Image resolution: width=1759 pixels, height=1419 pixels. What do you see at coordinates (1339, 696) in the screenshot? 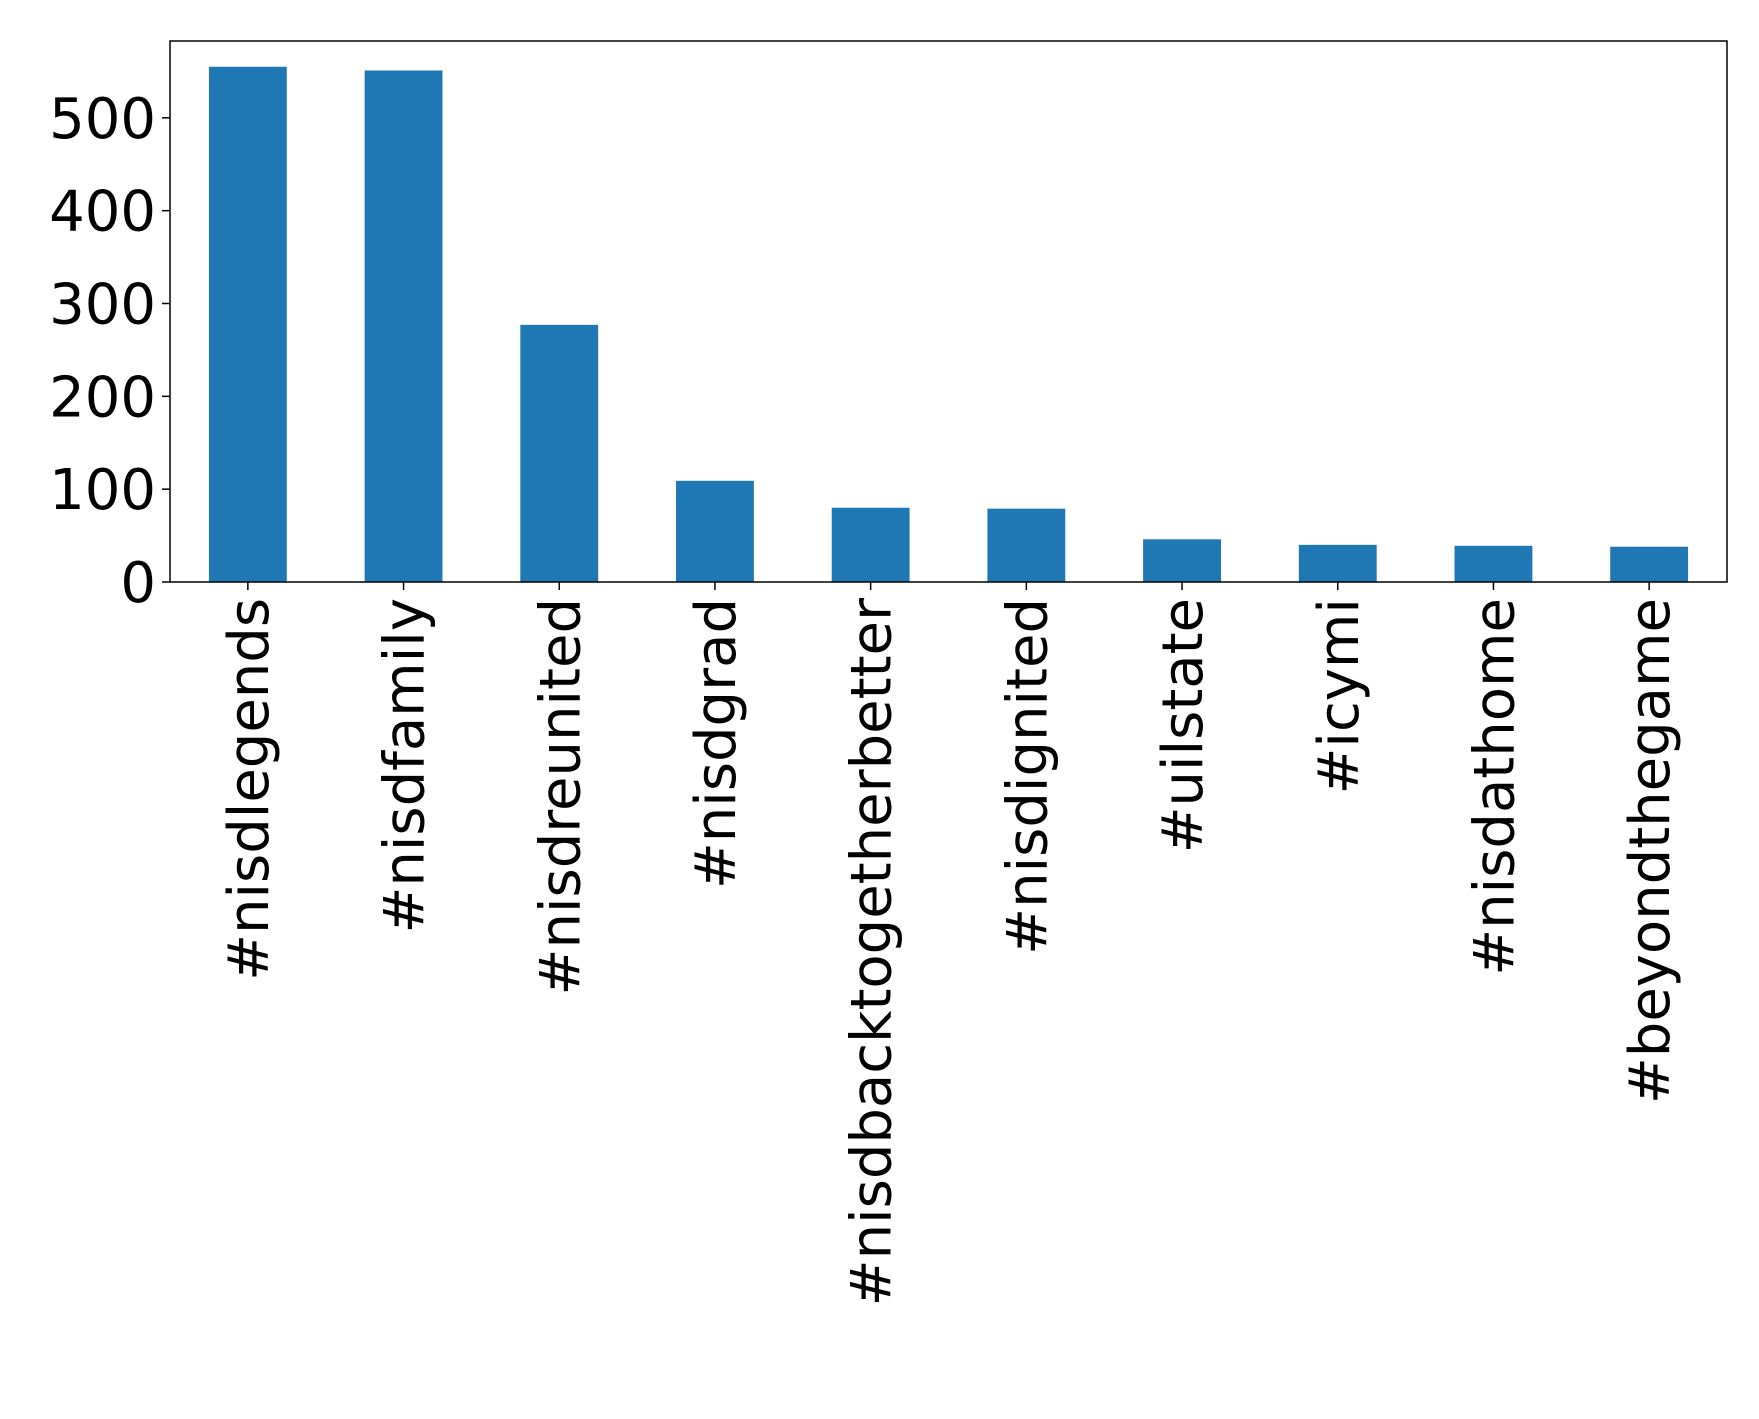
I see `x-tick-label: #icymi` at bounding box center [1339, 696].